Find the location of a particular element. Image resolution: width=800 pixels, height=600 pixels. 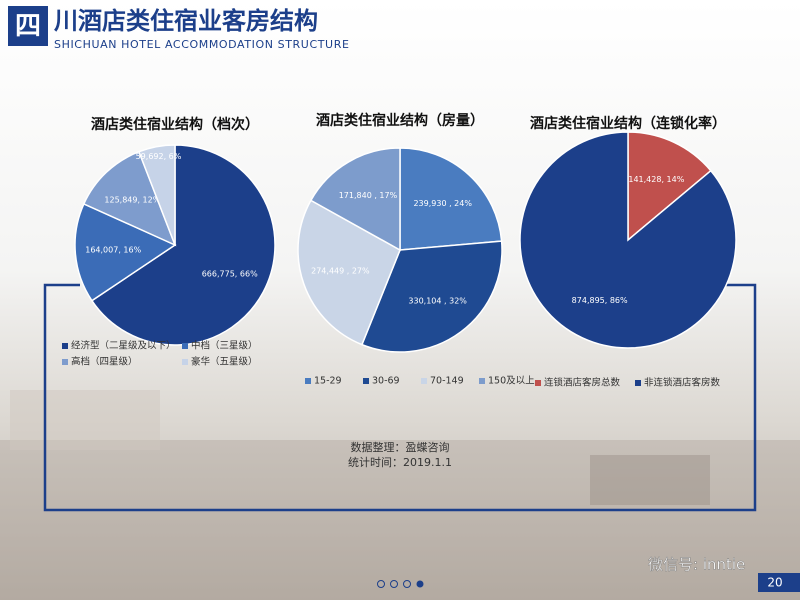

badge: 四 is located at coordinates (28, 27).